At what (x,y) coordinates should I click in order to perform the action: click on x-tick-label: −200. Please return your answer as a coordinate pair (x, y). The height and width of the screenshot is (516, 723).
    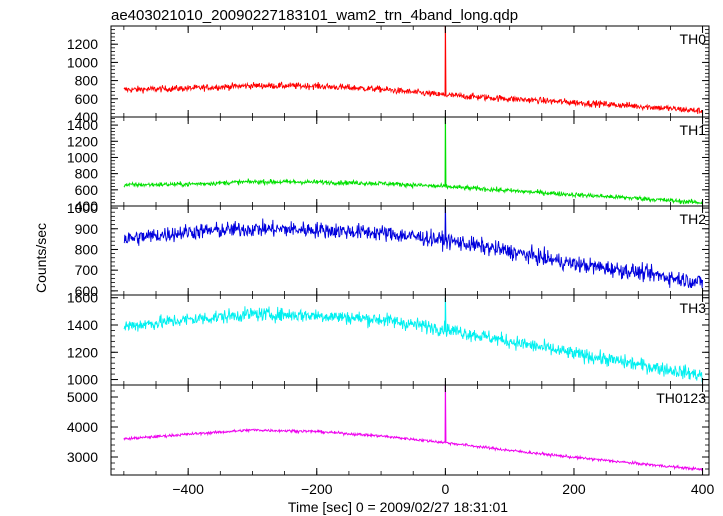
    Looking at the image, I should click on (317, 489).